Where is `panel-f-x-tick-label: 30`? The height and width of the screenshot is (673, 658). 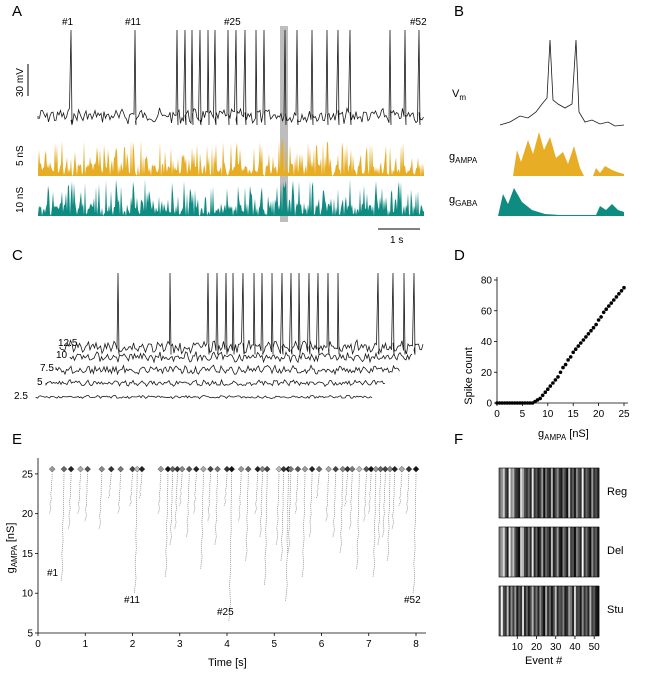 panel-f-x-tick-label: 30 is located at coordinates (556, 647).